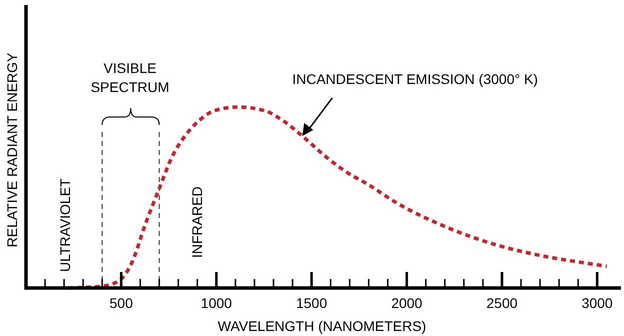 The height and width of the screenshot is (336, 624). Describe the element at coordinates (312, 303) in the screenshot. I see `x-tick-label: 1500` at that location.